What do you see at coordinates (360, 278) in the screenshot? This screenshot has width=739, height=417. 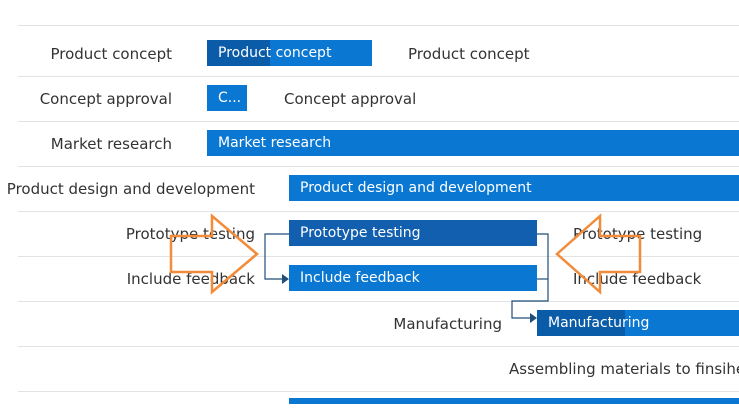 I see `bar-label: Include feedback` at bounding box center [360, 278].